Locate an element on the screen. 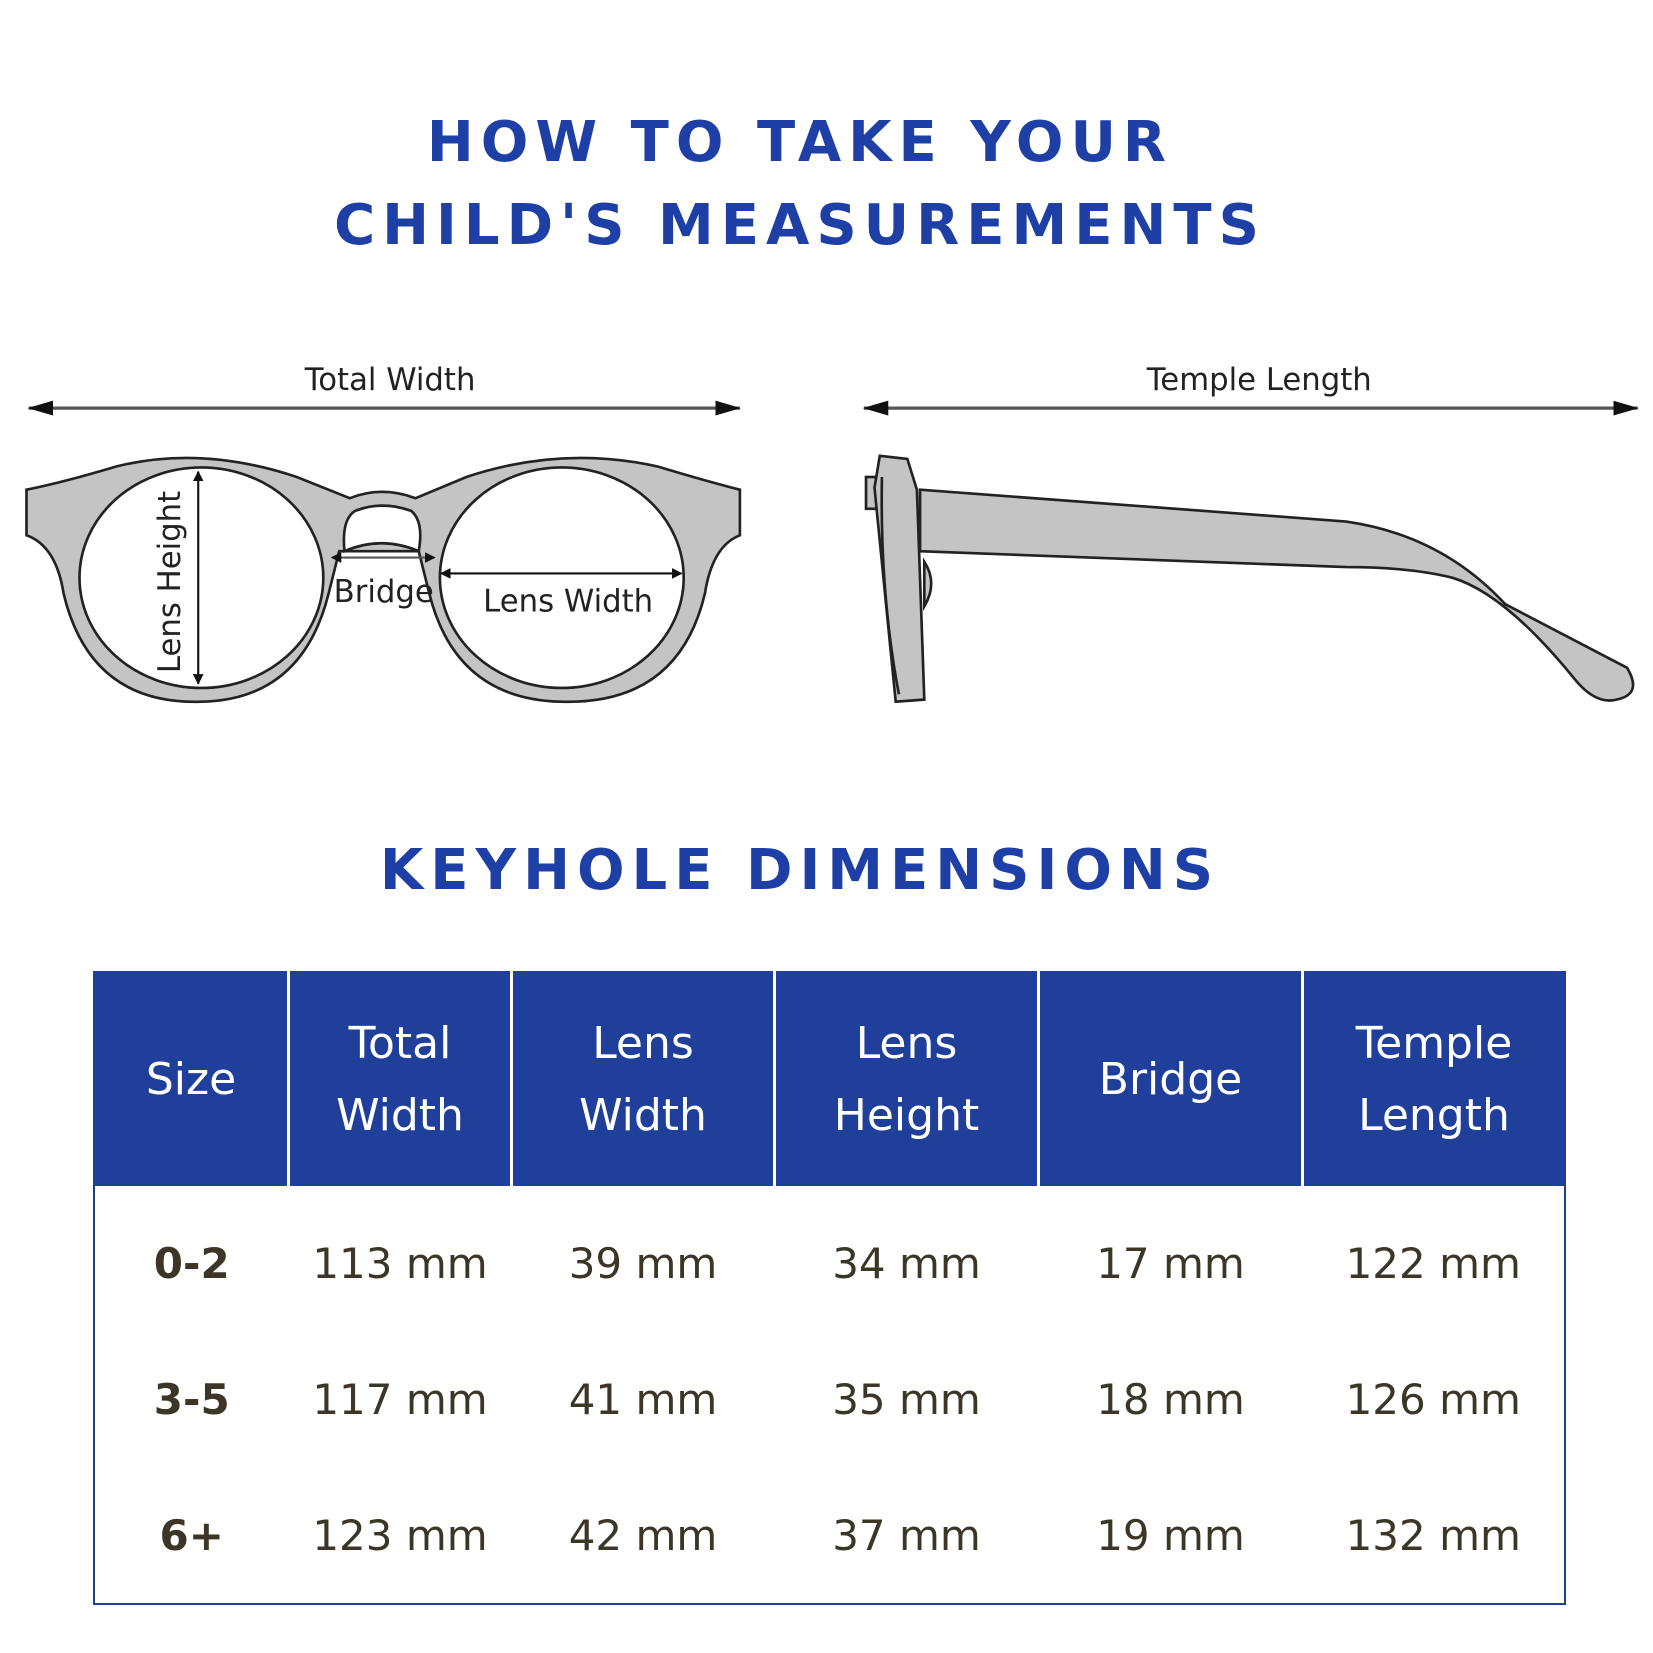 The width and height of the screenshot is (1653, 1653). size-cell: 0-2 is located at coordinates (191, 1263).